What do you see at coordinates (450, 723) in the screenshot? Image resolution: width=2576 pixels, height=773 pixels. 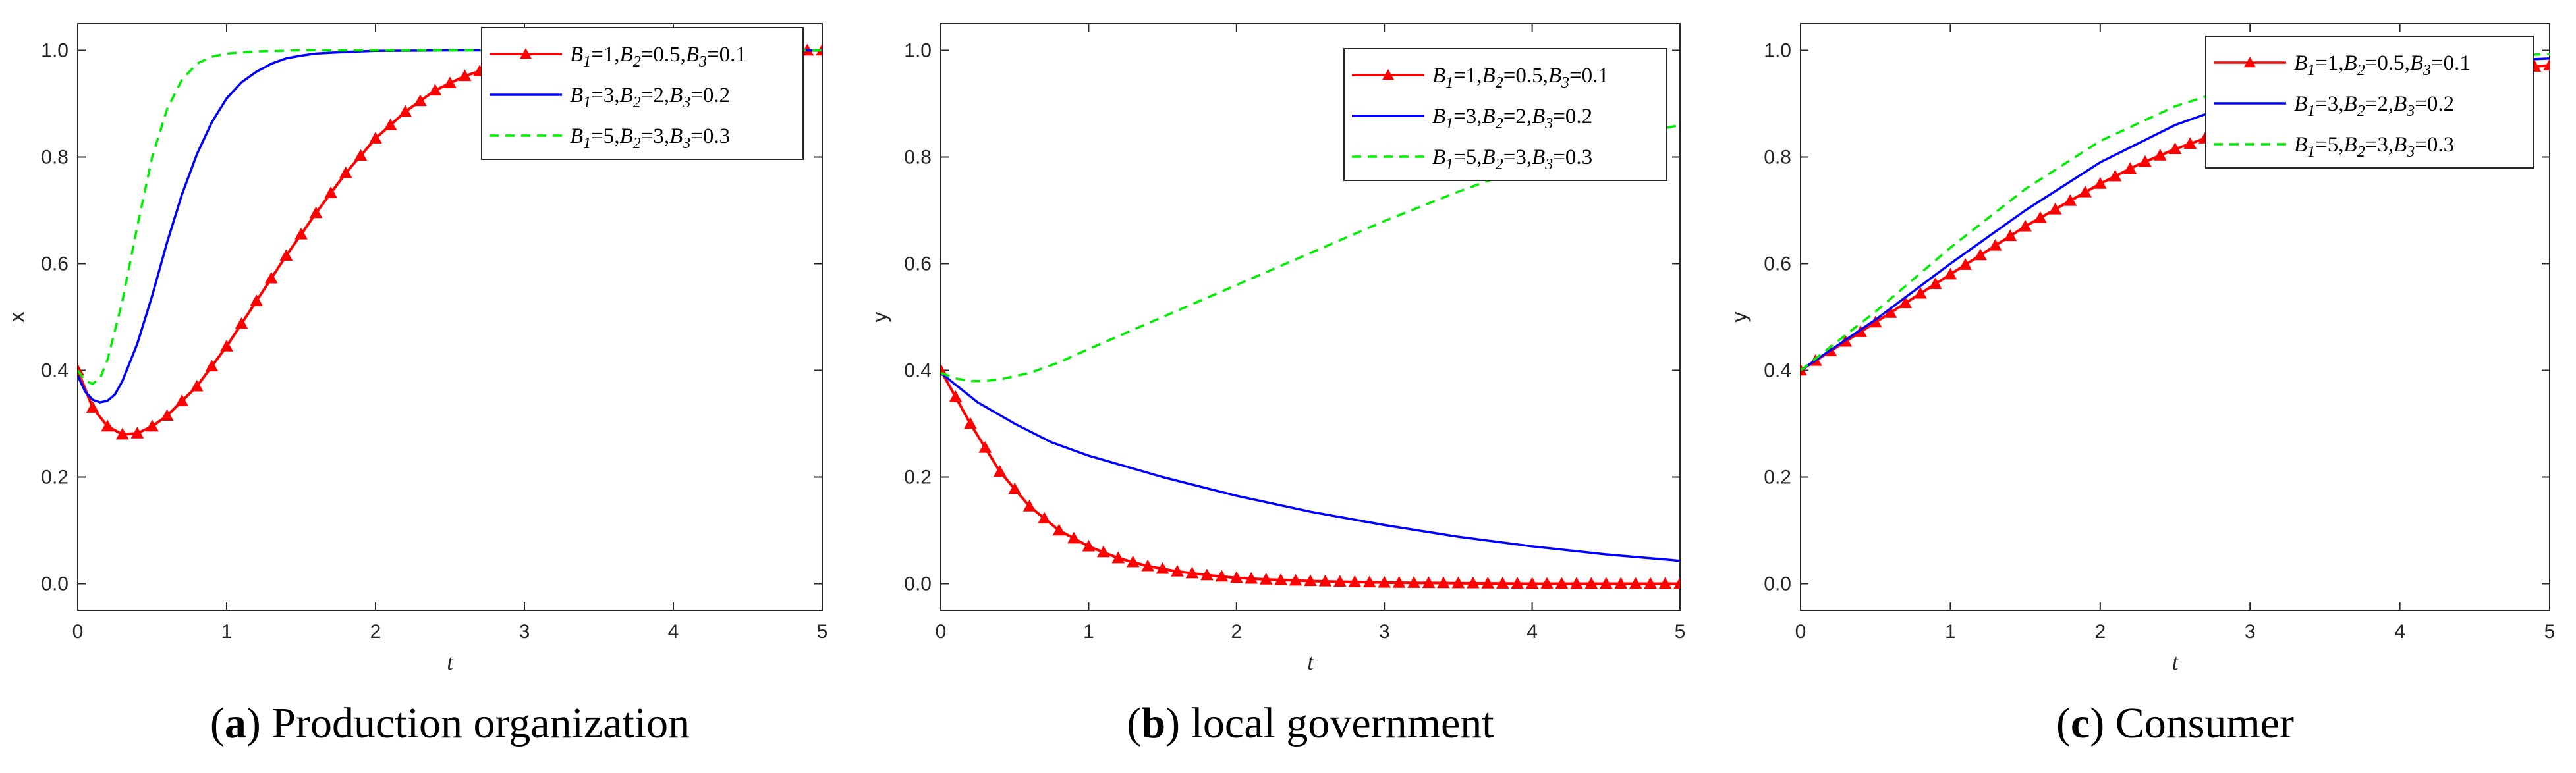 I see `panel-caption: (a) Production organization` at bounding box center [450, 723].